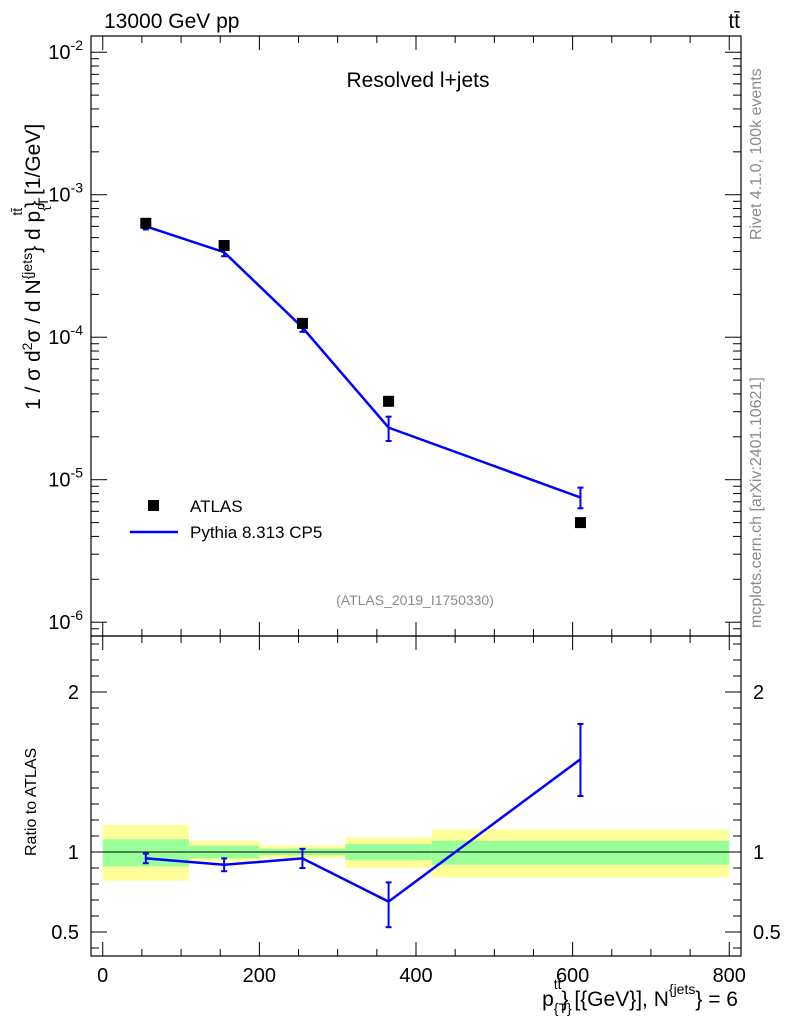 The height and width of the screenshot is (1029, 786). What do you see at coordinates (729, 976) in the screenshot?
I see `x-tick-label: 800` at bounding box center [729, 976].